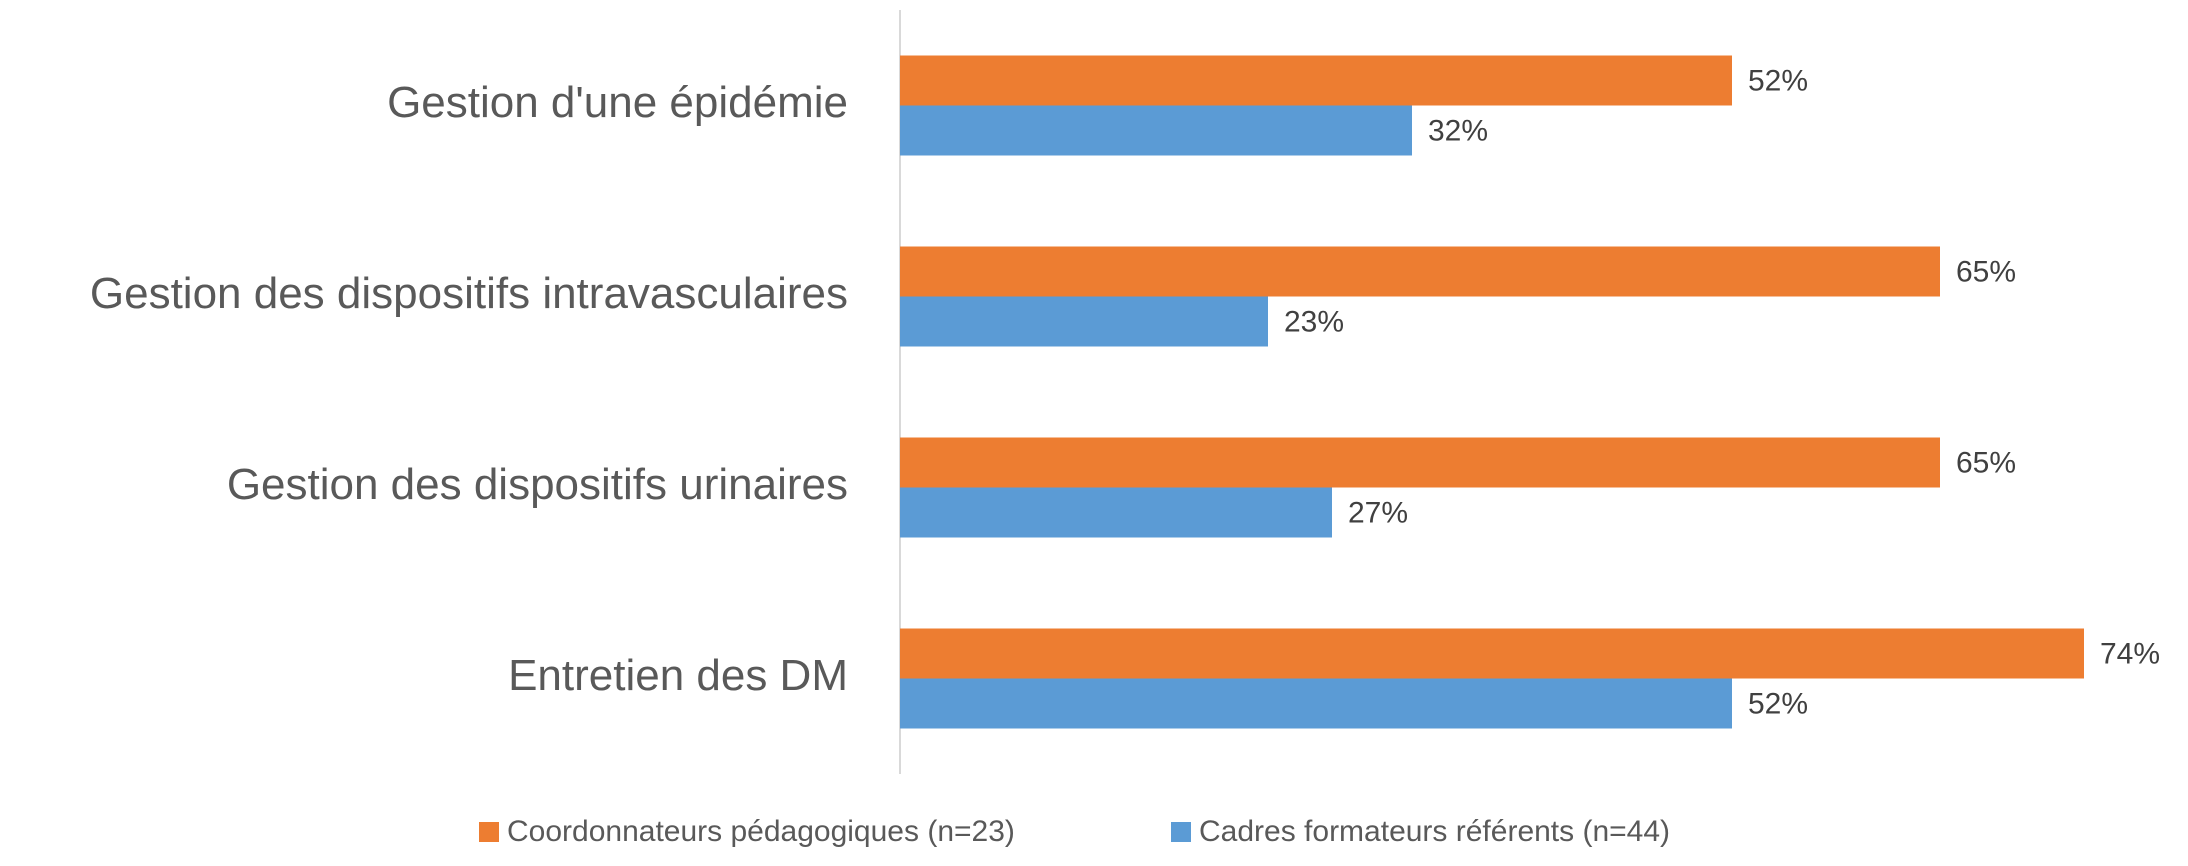  Describe the element at coordinates (1378, 512) in the screenshot. I see `data-label: 27%` at that location.